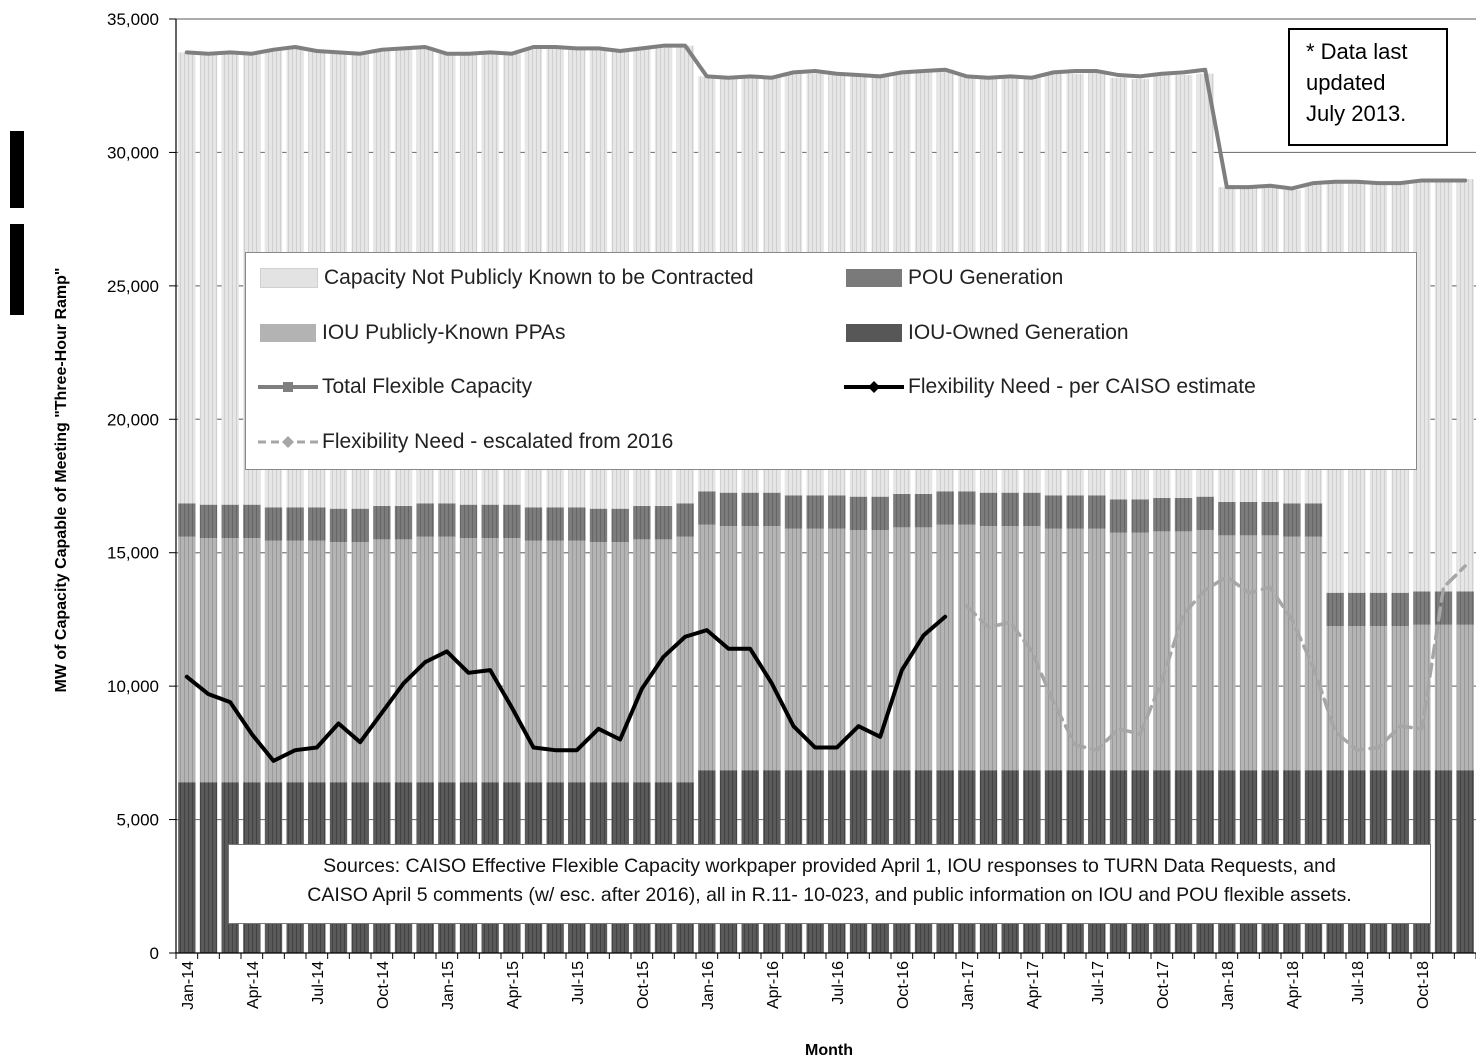 The image size is (1476, 1061). Describe the element at coordinates (289, 278) in the screenshot. I see `legend-swatch-not-contracted` at that location.